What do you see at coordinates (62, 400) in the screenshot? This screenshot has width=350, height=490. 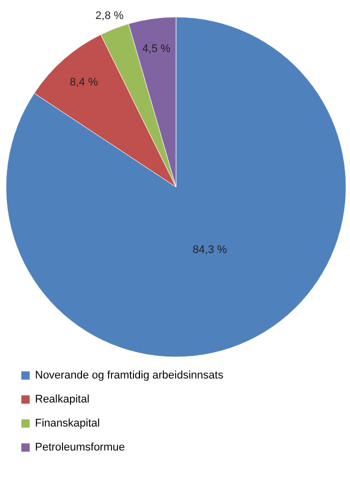 I see `legend-label: Realkapital` at bounding box center [62, 400].